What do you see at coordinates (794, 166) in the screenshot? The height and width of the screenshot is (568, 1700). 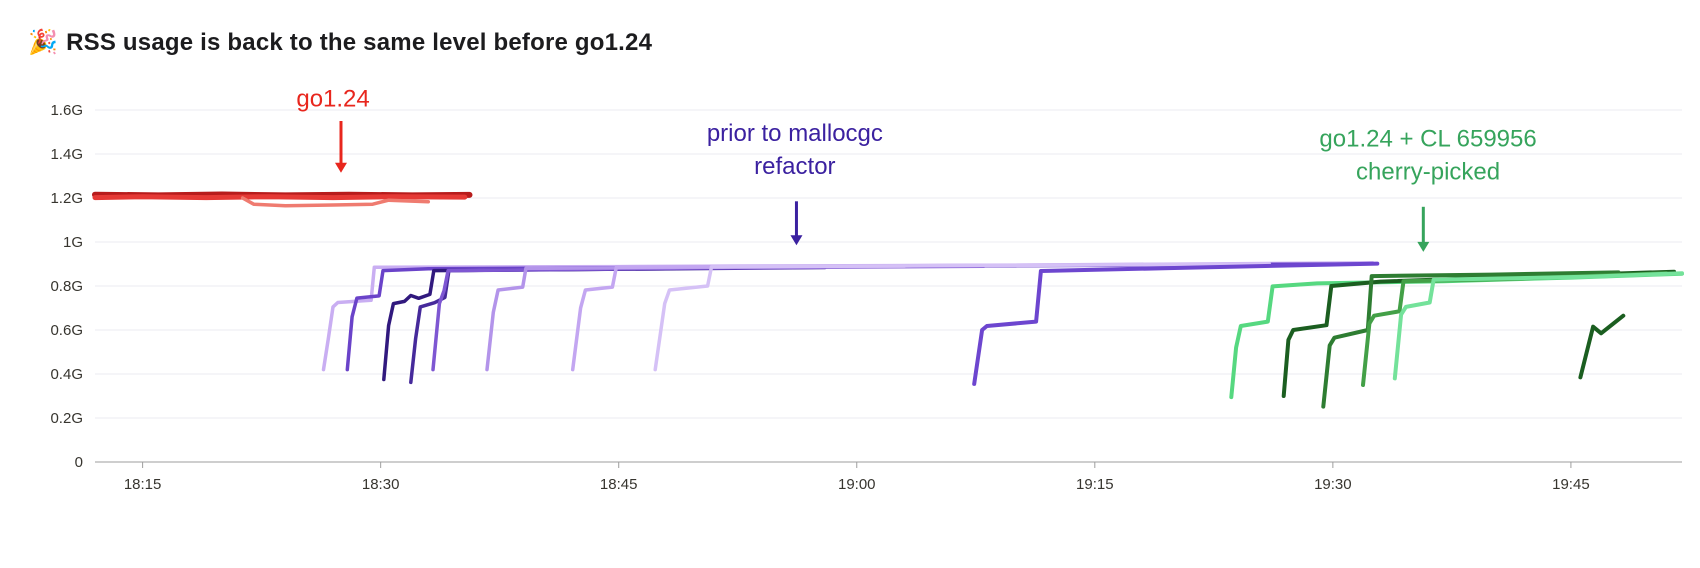 I see `annotation-1-line-1: refactor` at bounding box center [794, 166].